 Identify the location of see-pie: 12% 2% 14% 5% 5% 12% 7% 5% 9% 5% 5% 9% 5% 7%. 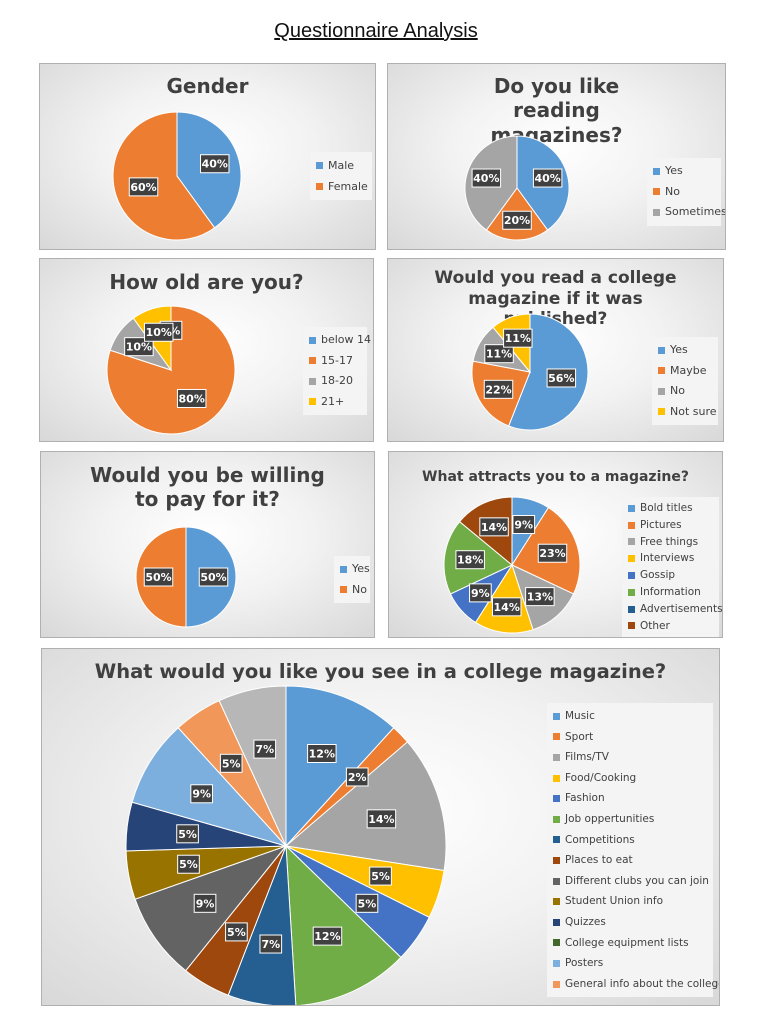
(286, 845).